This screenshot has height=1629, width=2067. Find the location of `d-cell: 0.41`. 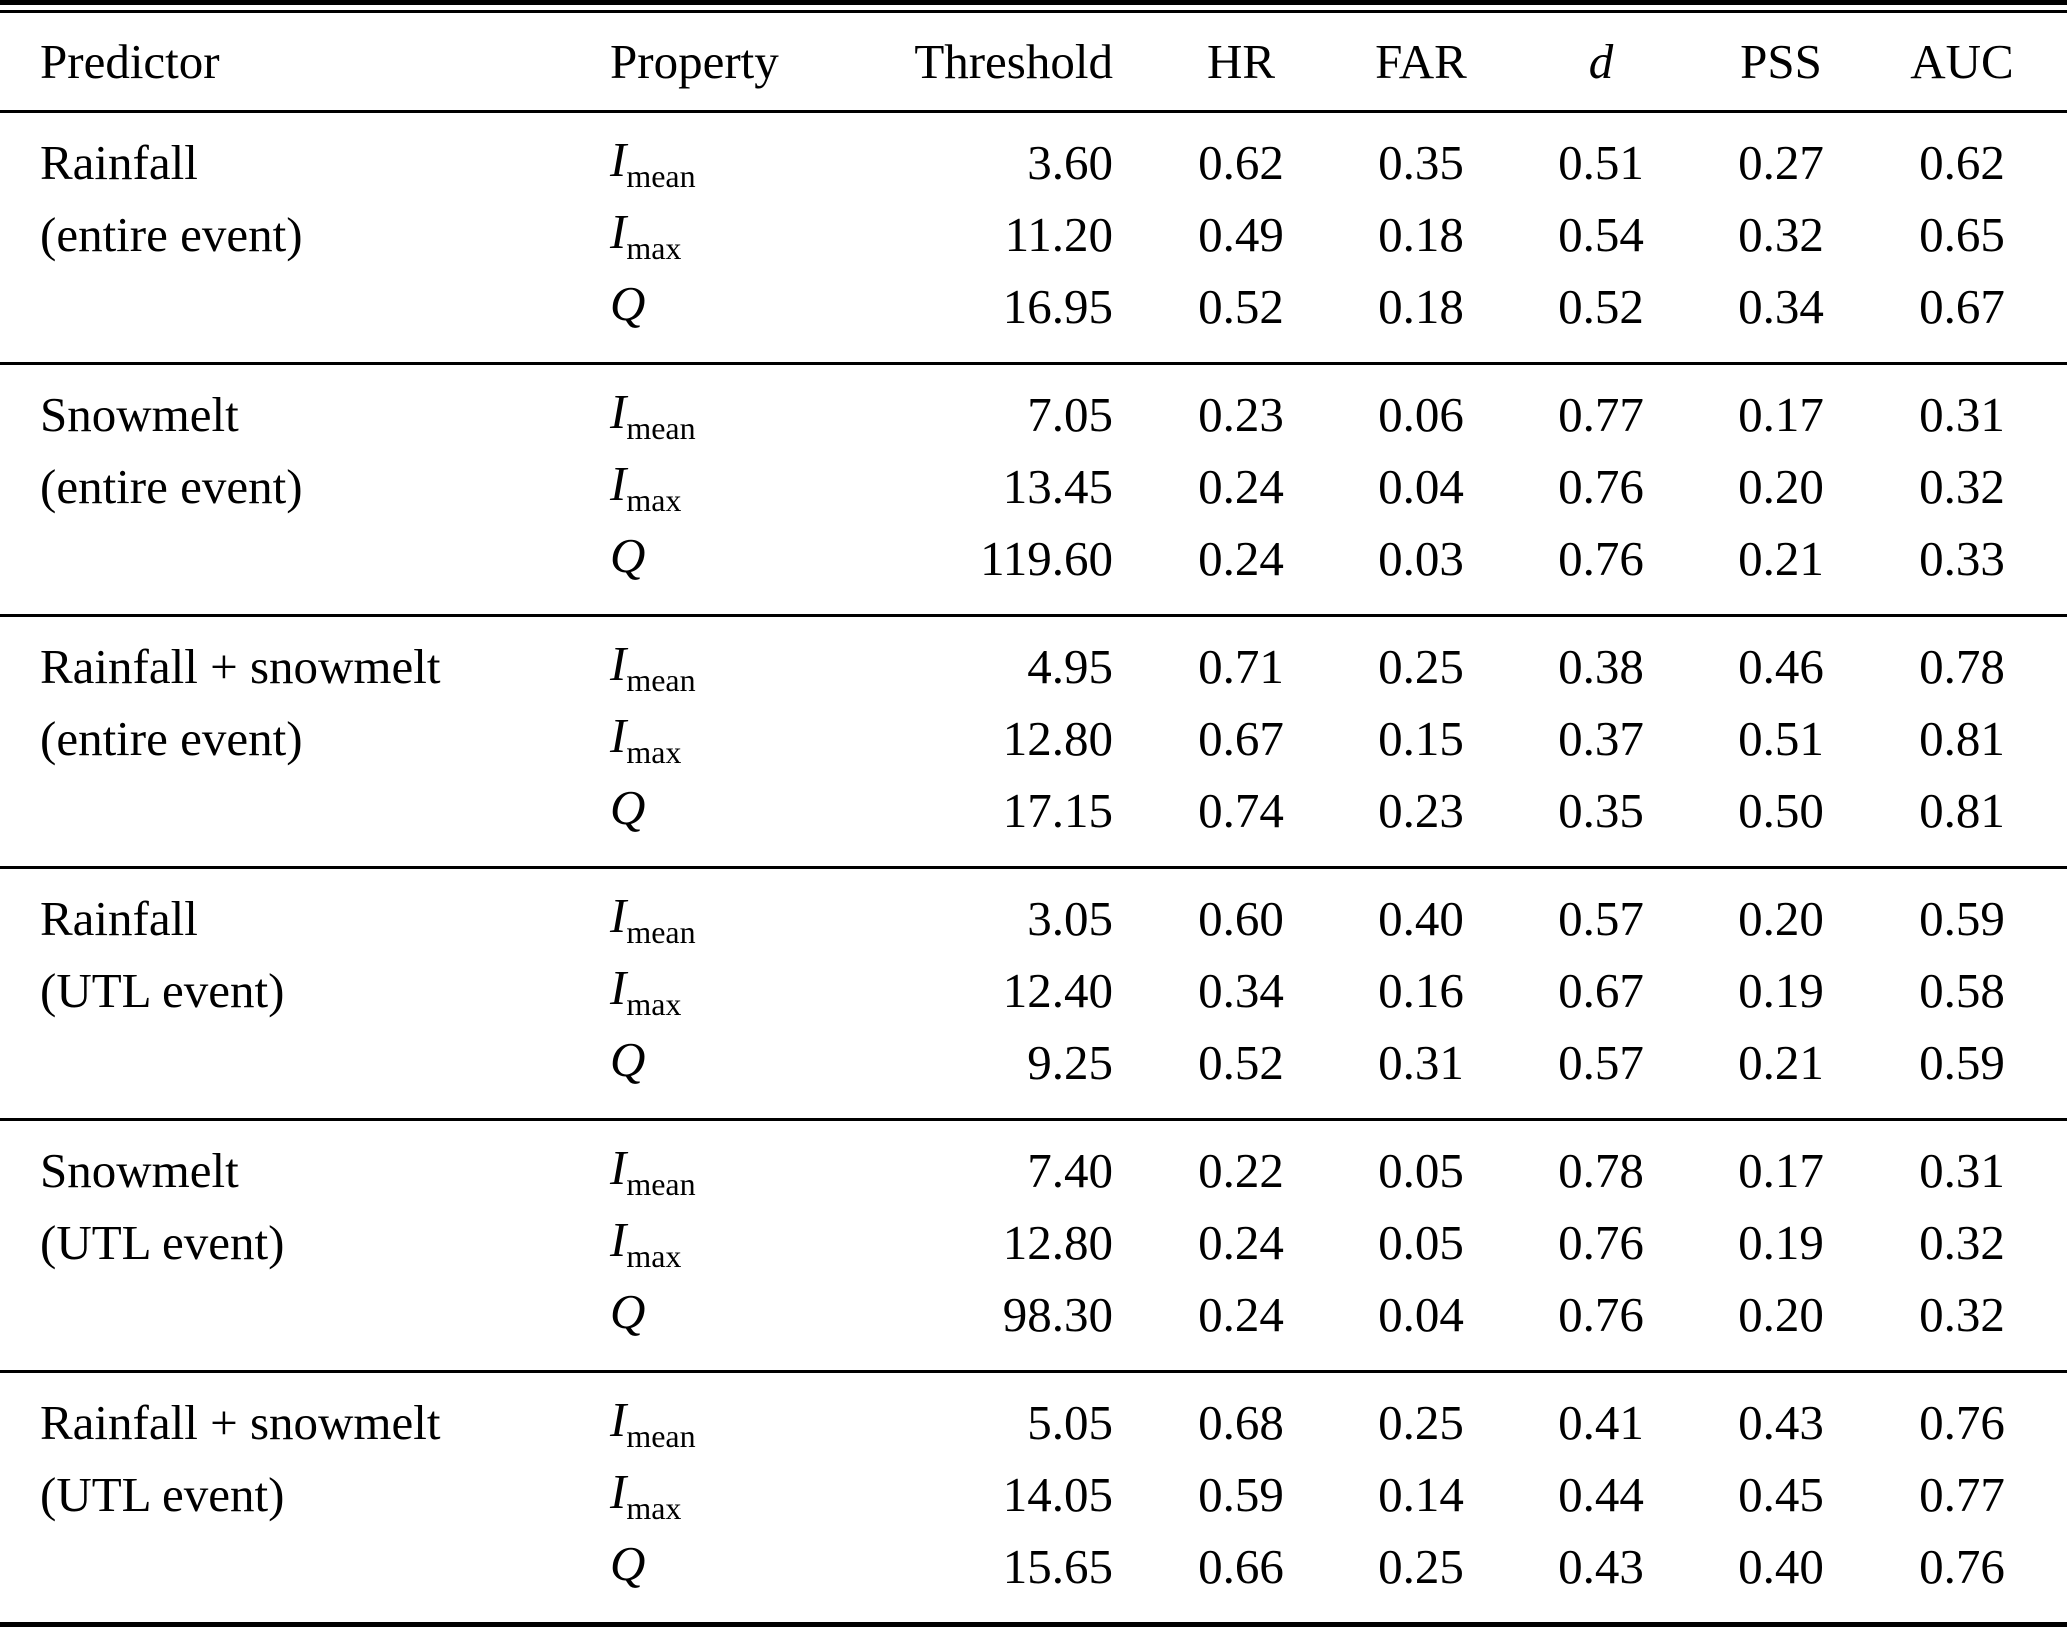

d-cell: 0.41 is located at coordinates (1601, 1422).